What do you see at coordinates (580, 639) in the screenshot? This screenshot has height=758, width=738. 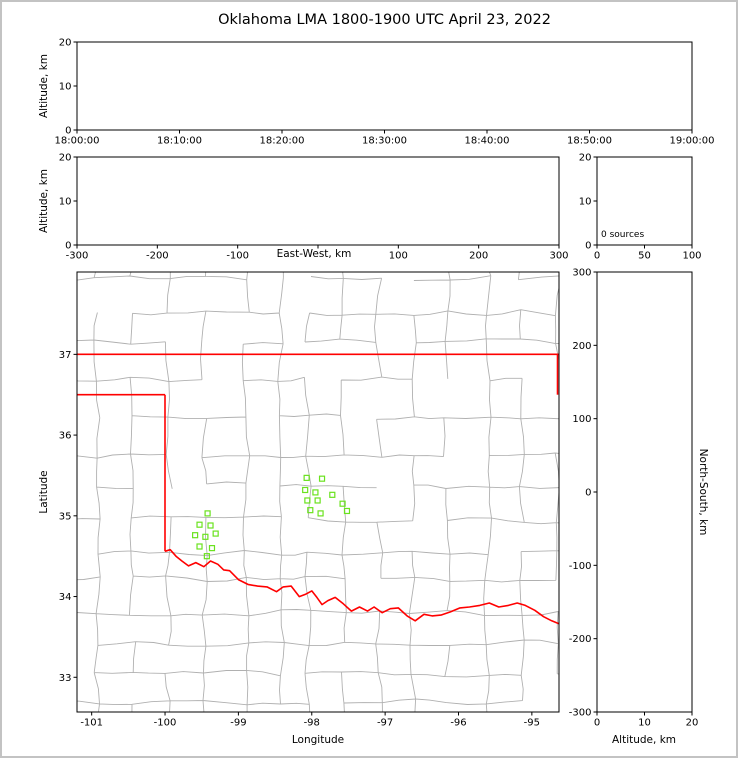 I see `y-tick-label: -200` at bounding box center [580, 639].